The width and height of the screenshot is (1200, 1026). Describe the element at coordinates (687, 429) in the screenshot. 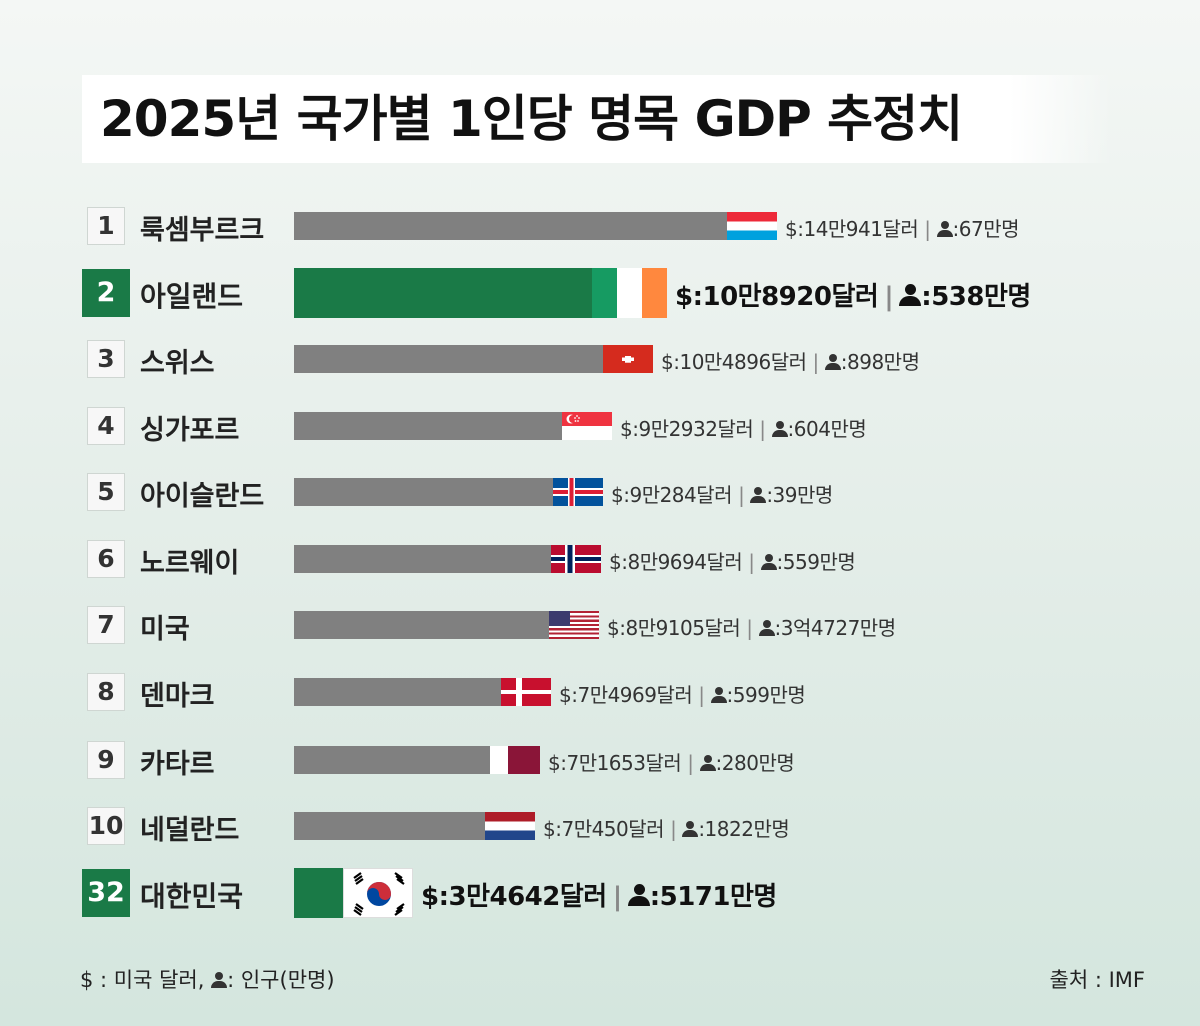

I see `gdp-value: $:9만2932달러` at that location.